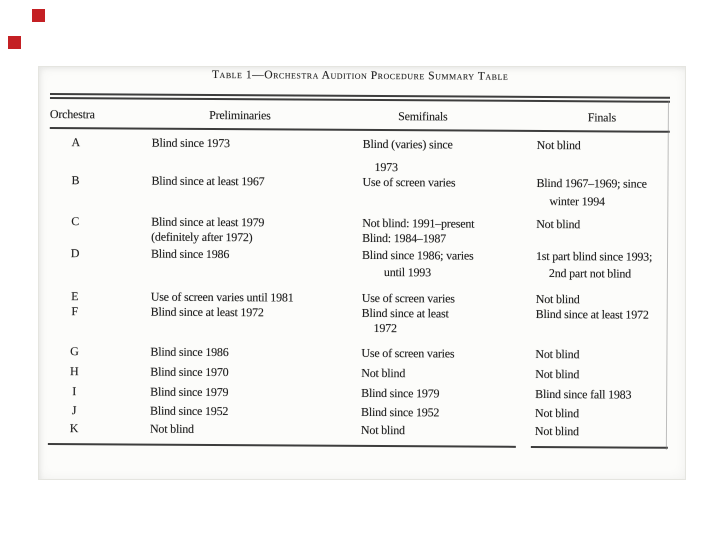  What do you see at coordinates (407, 272) in the screenshot?
I see `cell-semifinals-D-line2: until 1993` at bounding box center [407, 272].